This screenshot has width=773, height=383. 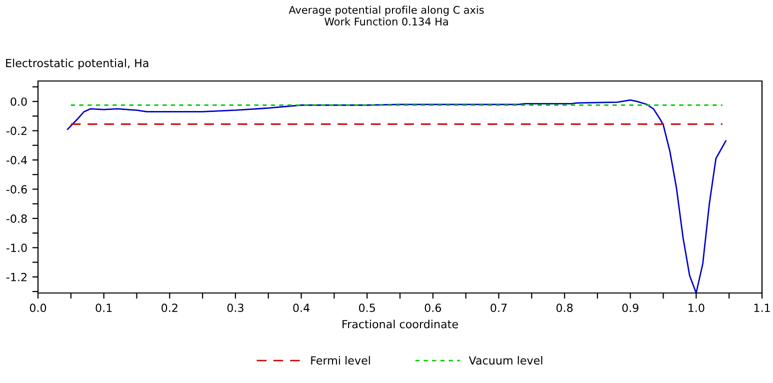 What do you see at coordinates (366, 308) in the screenshot?
I see `x-tick-label: 0.5` at bounding box center [366, 308].